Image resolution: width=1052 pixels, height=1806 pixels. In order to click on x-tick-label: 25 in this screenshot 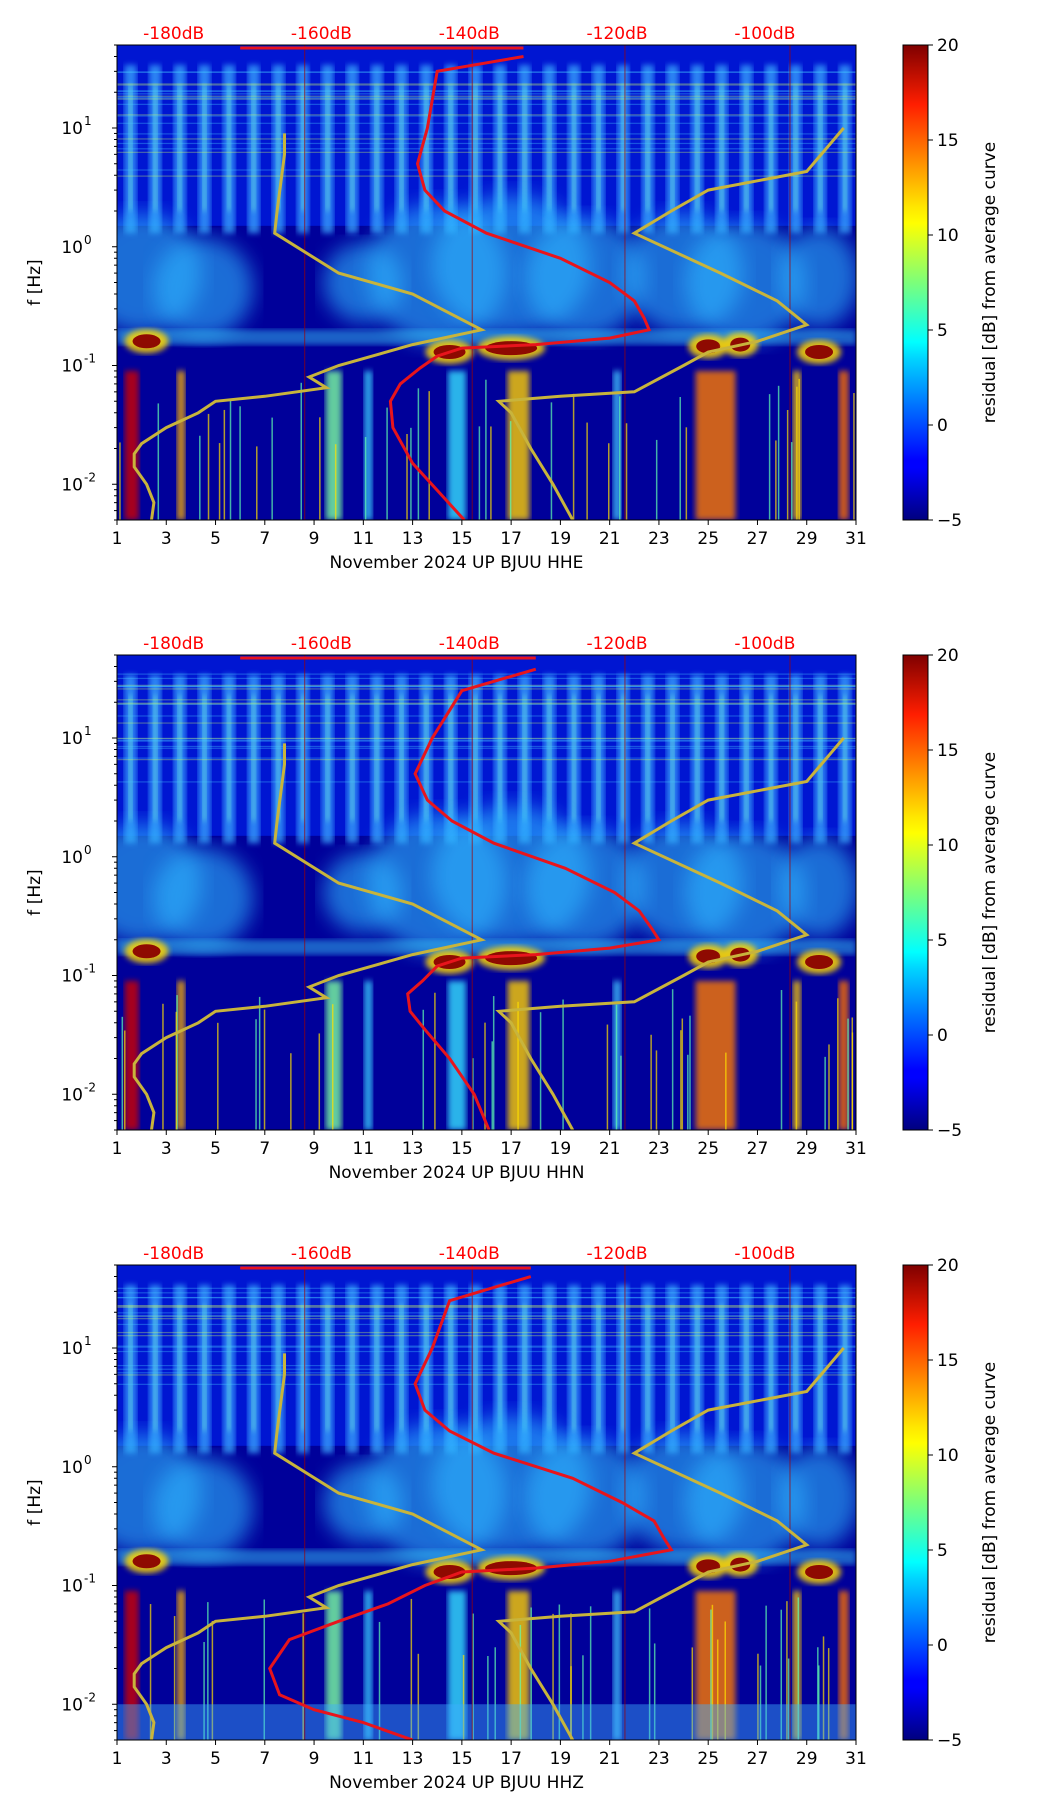, I will do `click(708, 539)`.